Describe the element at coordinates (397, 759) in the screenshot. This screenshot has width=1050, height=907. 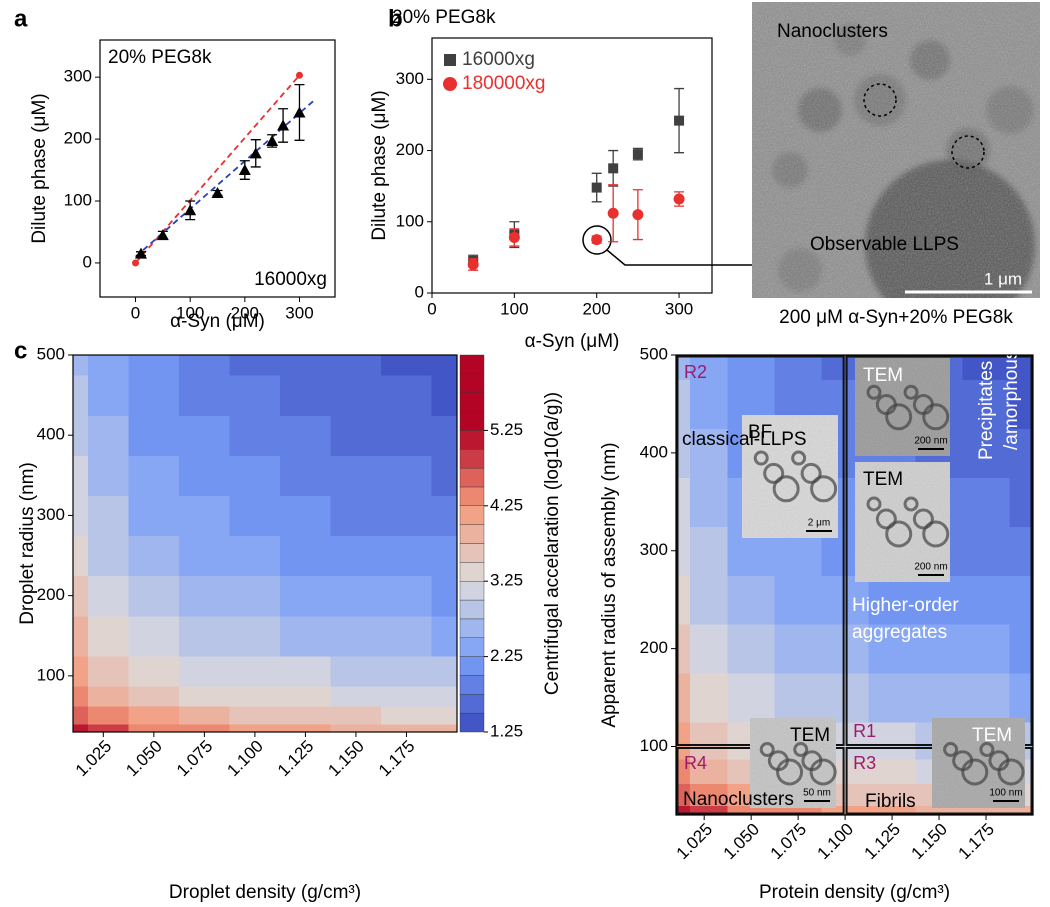
I see `x-tick-label: 1.175` at that location.